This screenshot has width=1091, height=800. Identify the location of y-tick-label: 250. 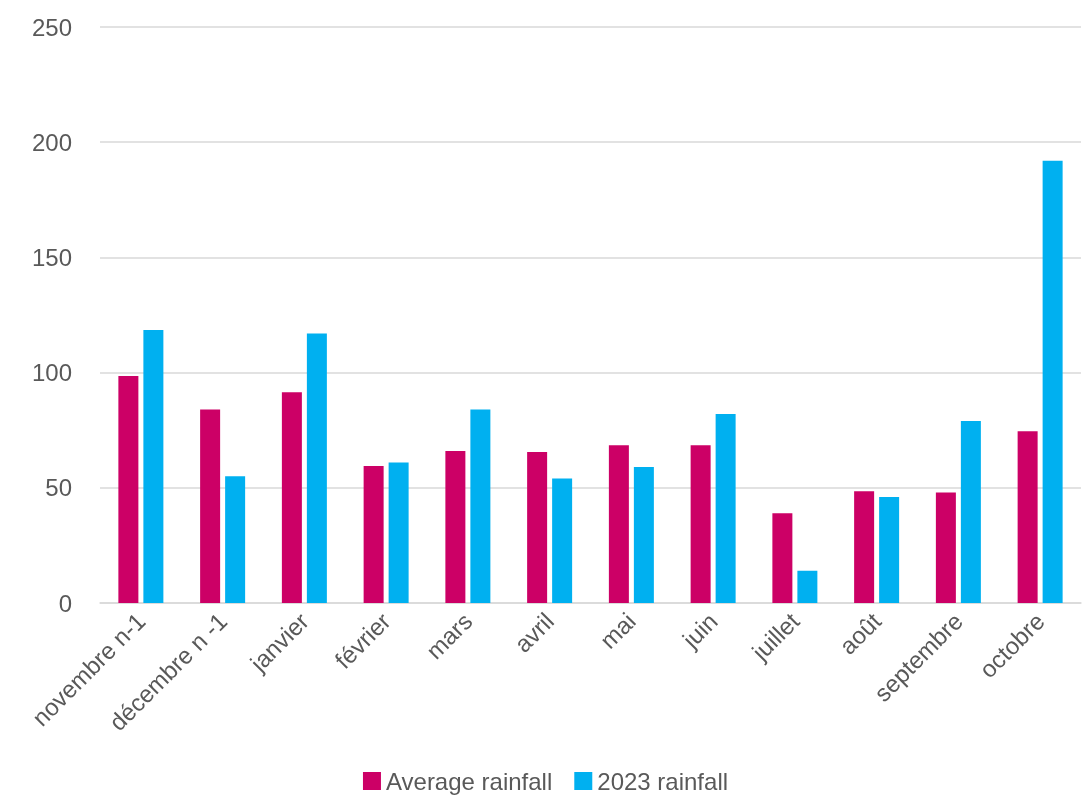
(51, 27).